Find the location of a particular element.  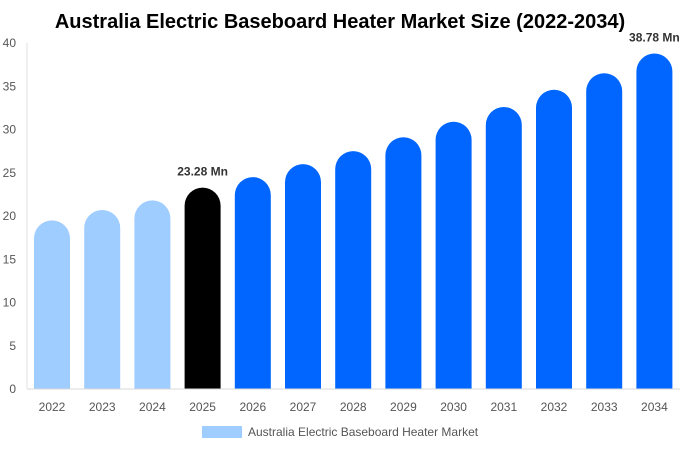

x-tick-label: 2026 is located at coordinates (252, 407).